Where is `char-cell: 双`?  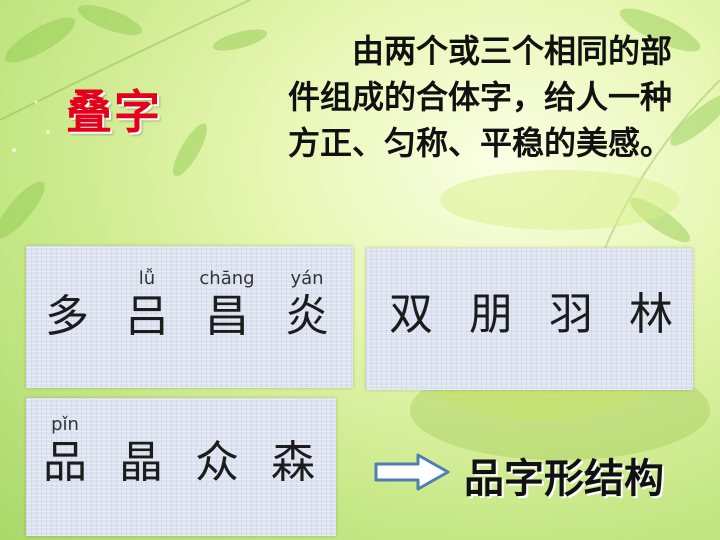
char-cell: 双 is located at coordinates (411, 315).